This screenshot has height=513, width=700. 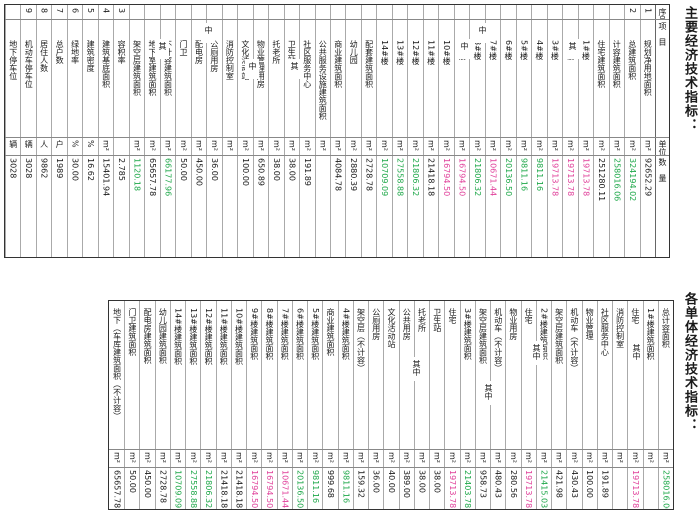 I want to click on row-item-label: 配套建筑面积, so click(x=369, y=64).